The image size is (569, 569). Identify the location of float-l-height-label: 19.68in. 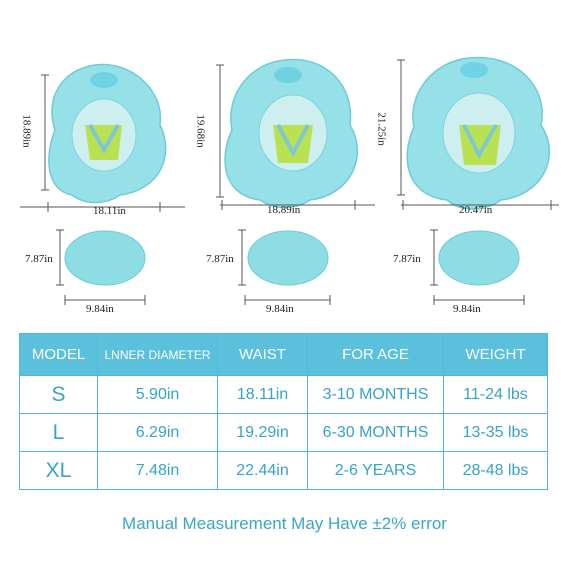
(200, 131).